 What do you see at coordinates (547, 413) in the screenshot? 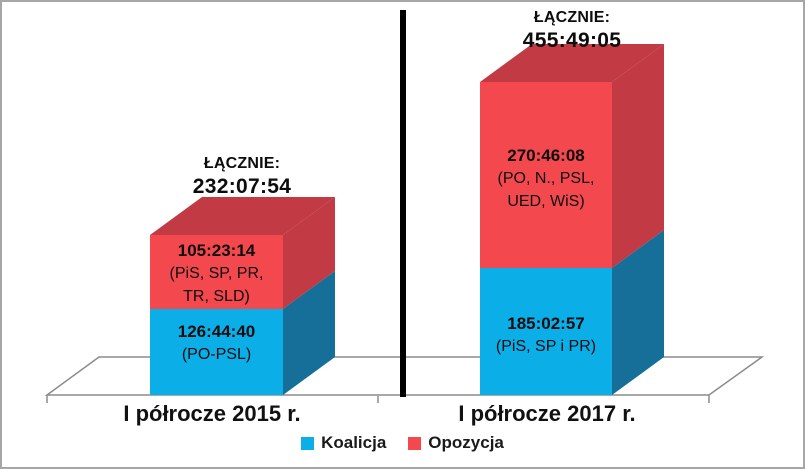
I see `x-axis-label-2017: I półrocze 2017 r.` at bounding box center [547, 413].